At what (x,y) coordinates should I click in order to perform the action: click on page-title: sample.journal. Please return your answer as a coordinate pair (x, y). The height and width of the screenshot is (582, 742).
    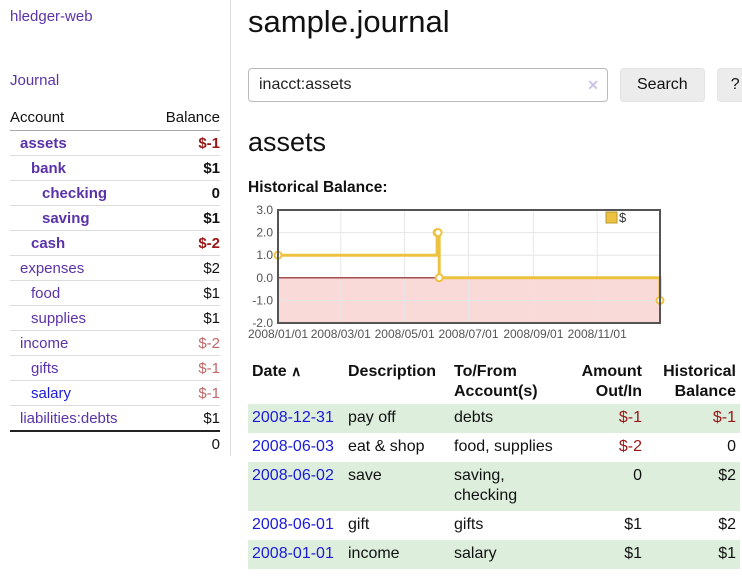
    Looking at the image, I should click on (349, 21).